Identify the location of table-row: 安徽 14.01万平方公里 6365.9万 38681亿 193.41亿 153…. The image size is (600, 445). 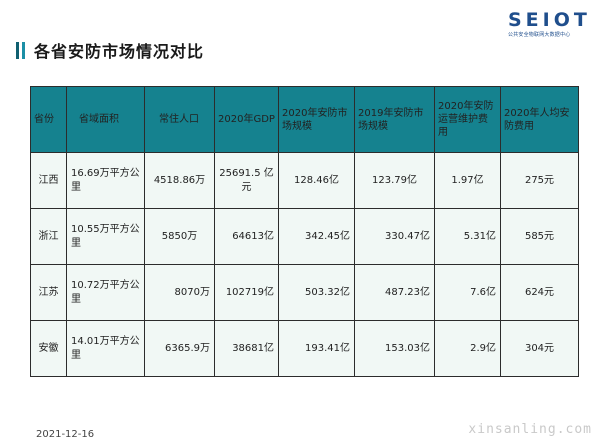
(304, 348).